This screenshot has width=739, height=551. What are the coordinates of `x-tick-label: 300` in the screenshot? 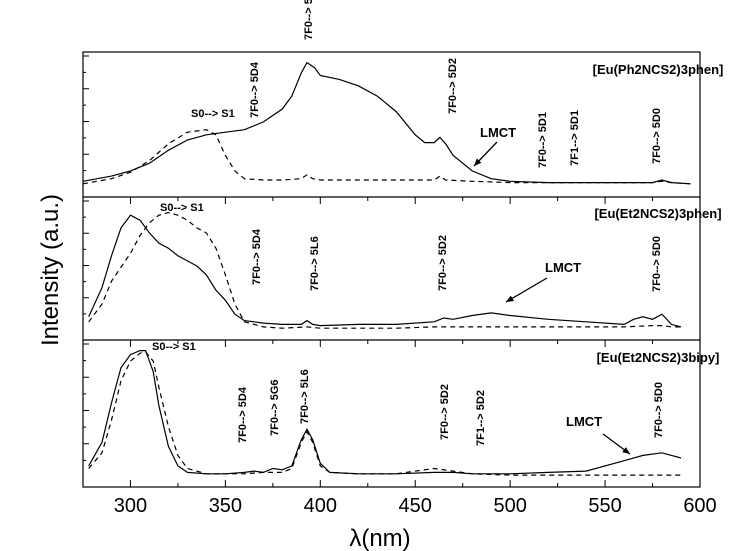 It's located at (130, 506).